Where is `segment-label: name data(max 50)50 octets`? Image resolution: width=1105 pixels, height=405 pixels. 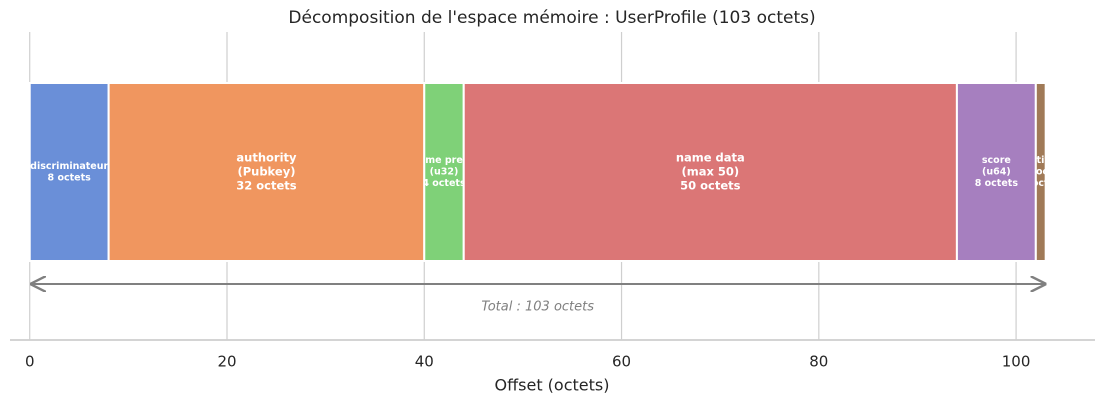
segment-label: name data(max 50)50 octets is located at coordinates (710, 172).